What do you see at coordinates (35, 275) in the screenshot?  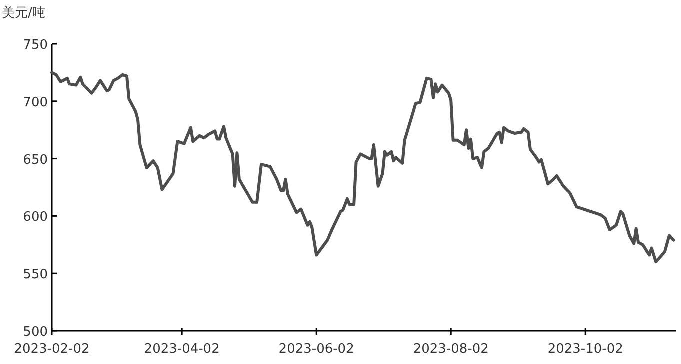 I see `y-tick-label: 550` at bounding box center [35, 275].